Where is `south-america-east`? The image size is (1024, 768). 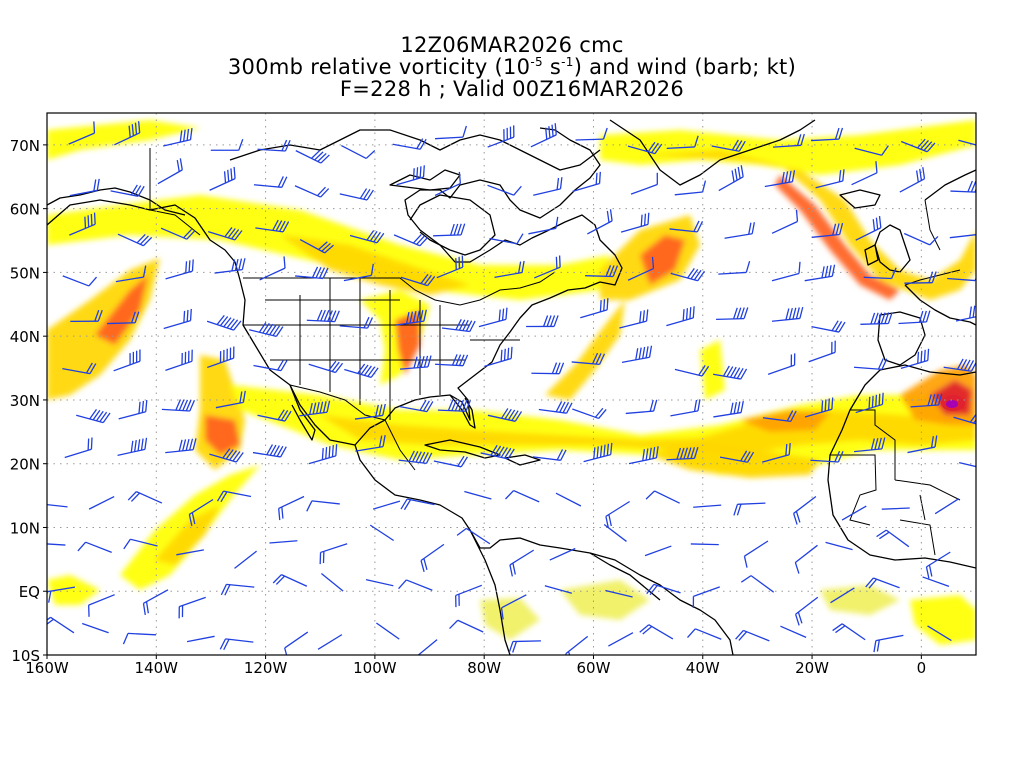 south-america-east is located at coordinates (625, 576).